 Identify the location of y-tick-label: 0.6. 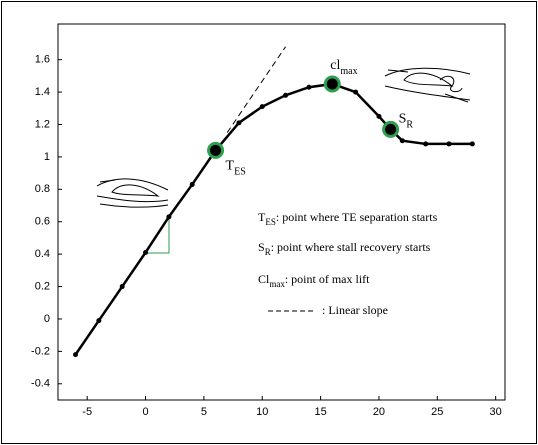
(42, 222).